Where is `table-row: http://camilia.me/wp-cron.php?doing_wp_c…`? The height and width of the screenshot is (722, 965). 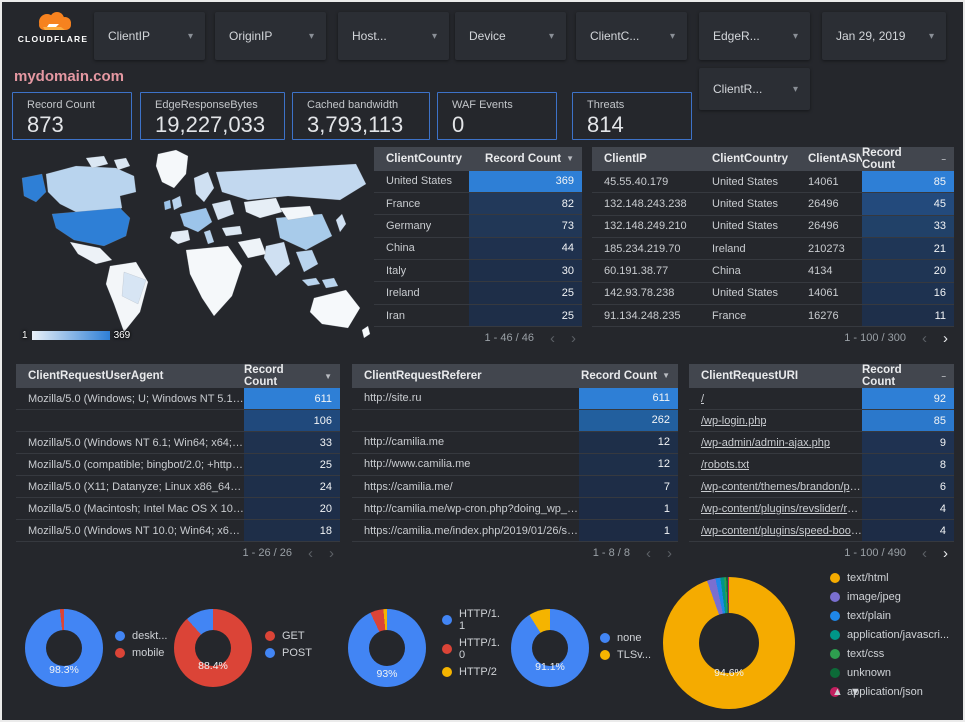
table-row: http://camilia.me/wp-cron.php?doing_wp_c… is located at coordinates (515, 509).